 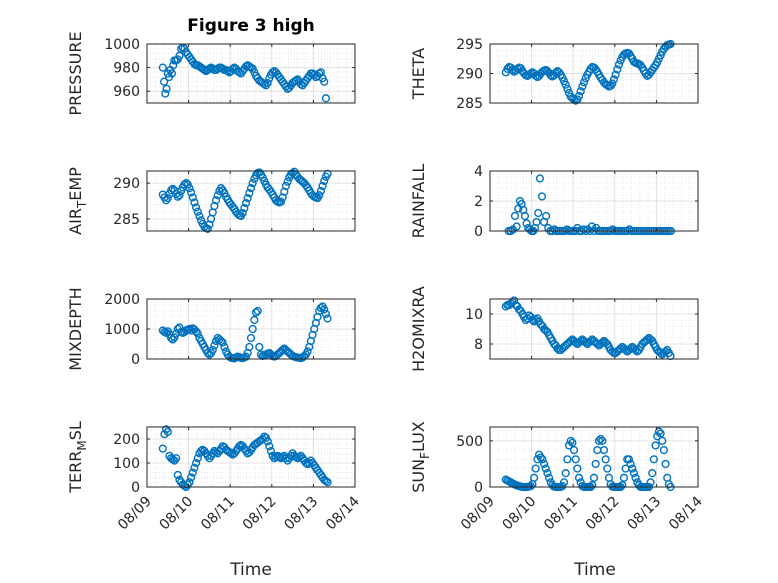 What do you see at coordinates (126, 464) in the screenshot?
I see `y-tick-label: 100` at bounding box center [126, 464].